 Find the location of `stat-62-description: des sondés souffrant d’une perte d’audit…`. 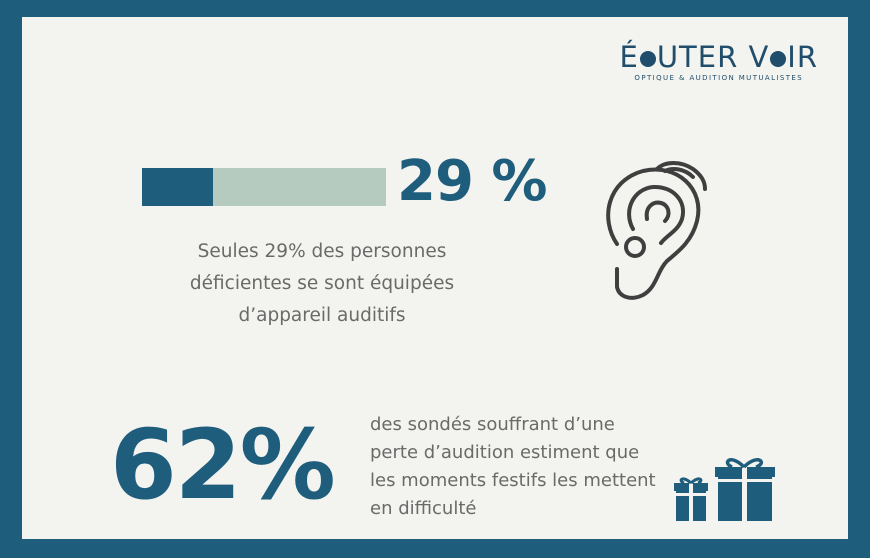

stat-62-description: des sondés souffrant d’une perte d’audit… is located at coordinates (513, 466).